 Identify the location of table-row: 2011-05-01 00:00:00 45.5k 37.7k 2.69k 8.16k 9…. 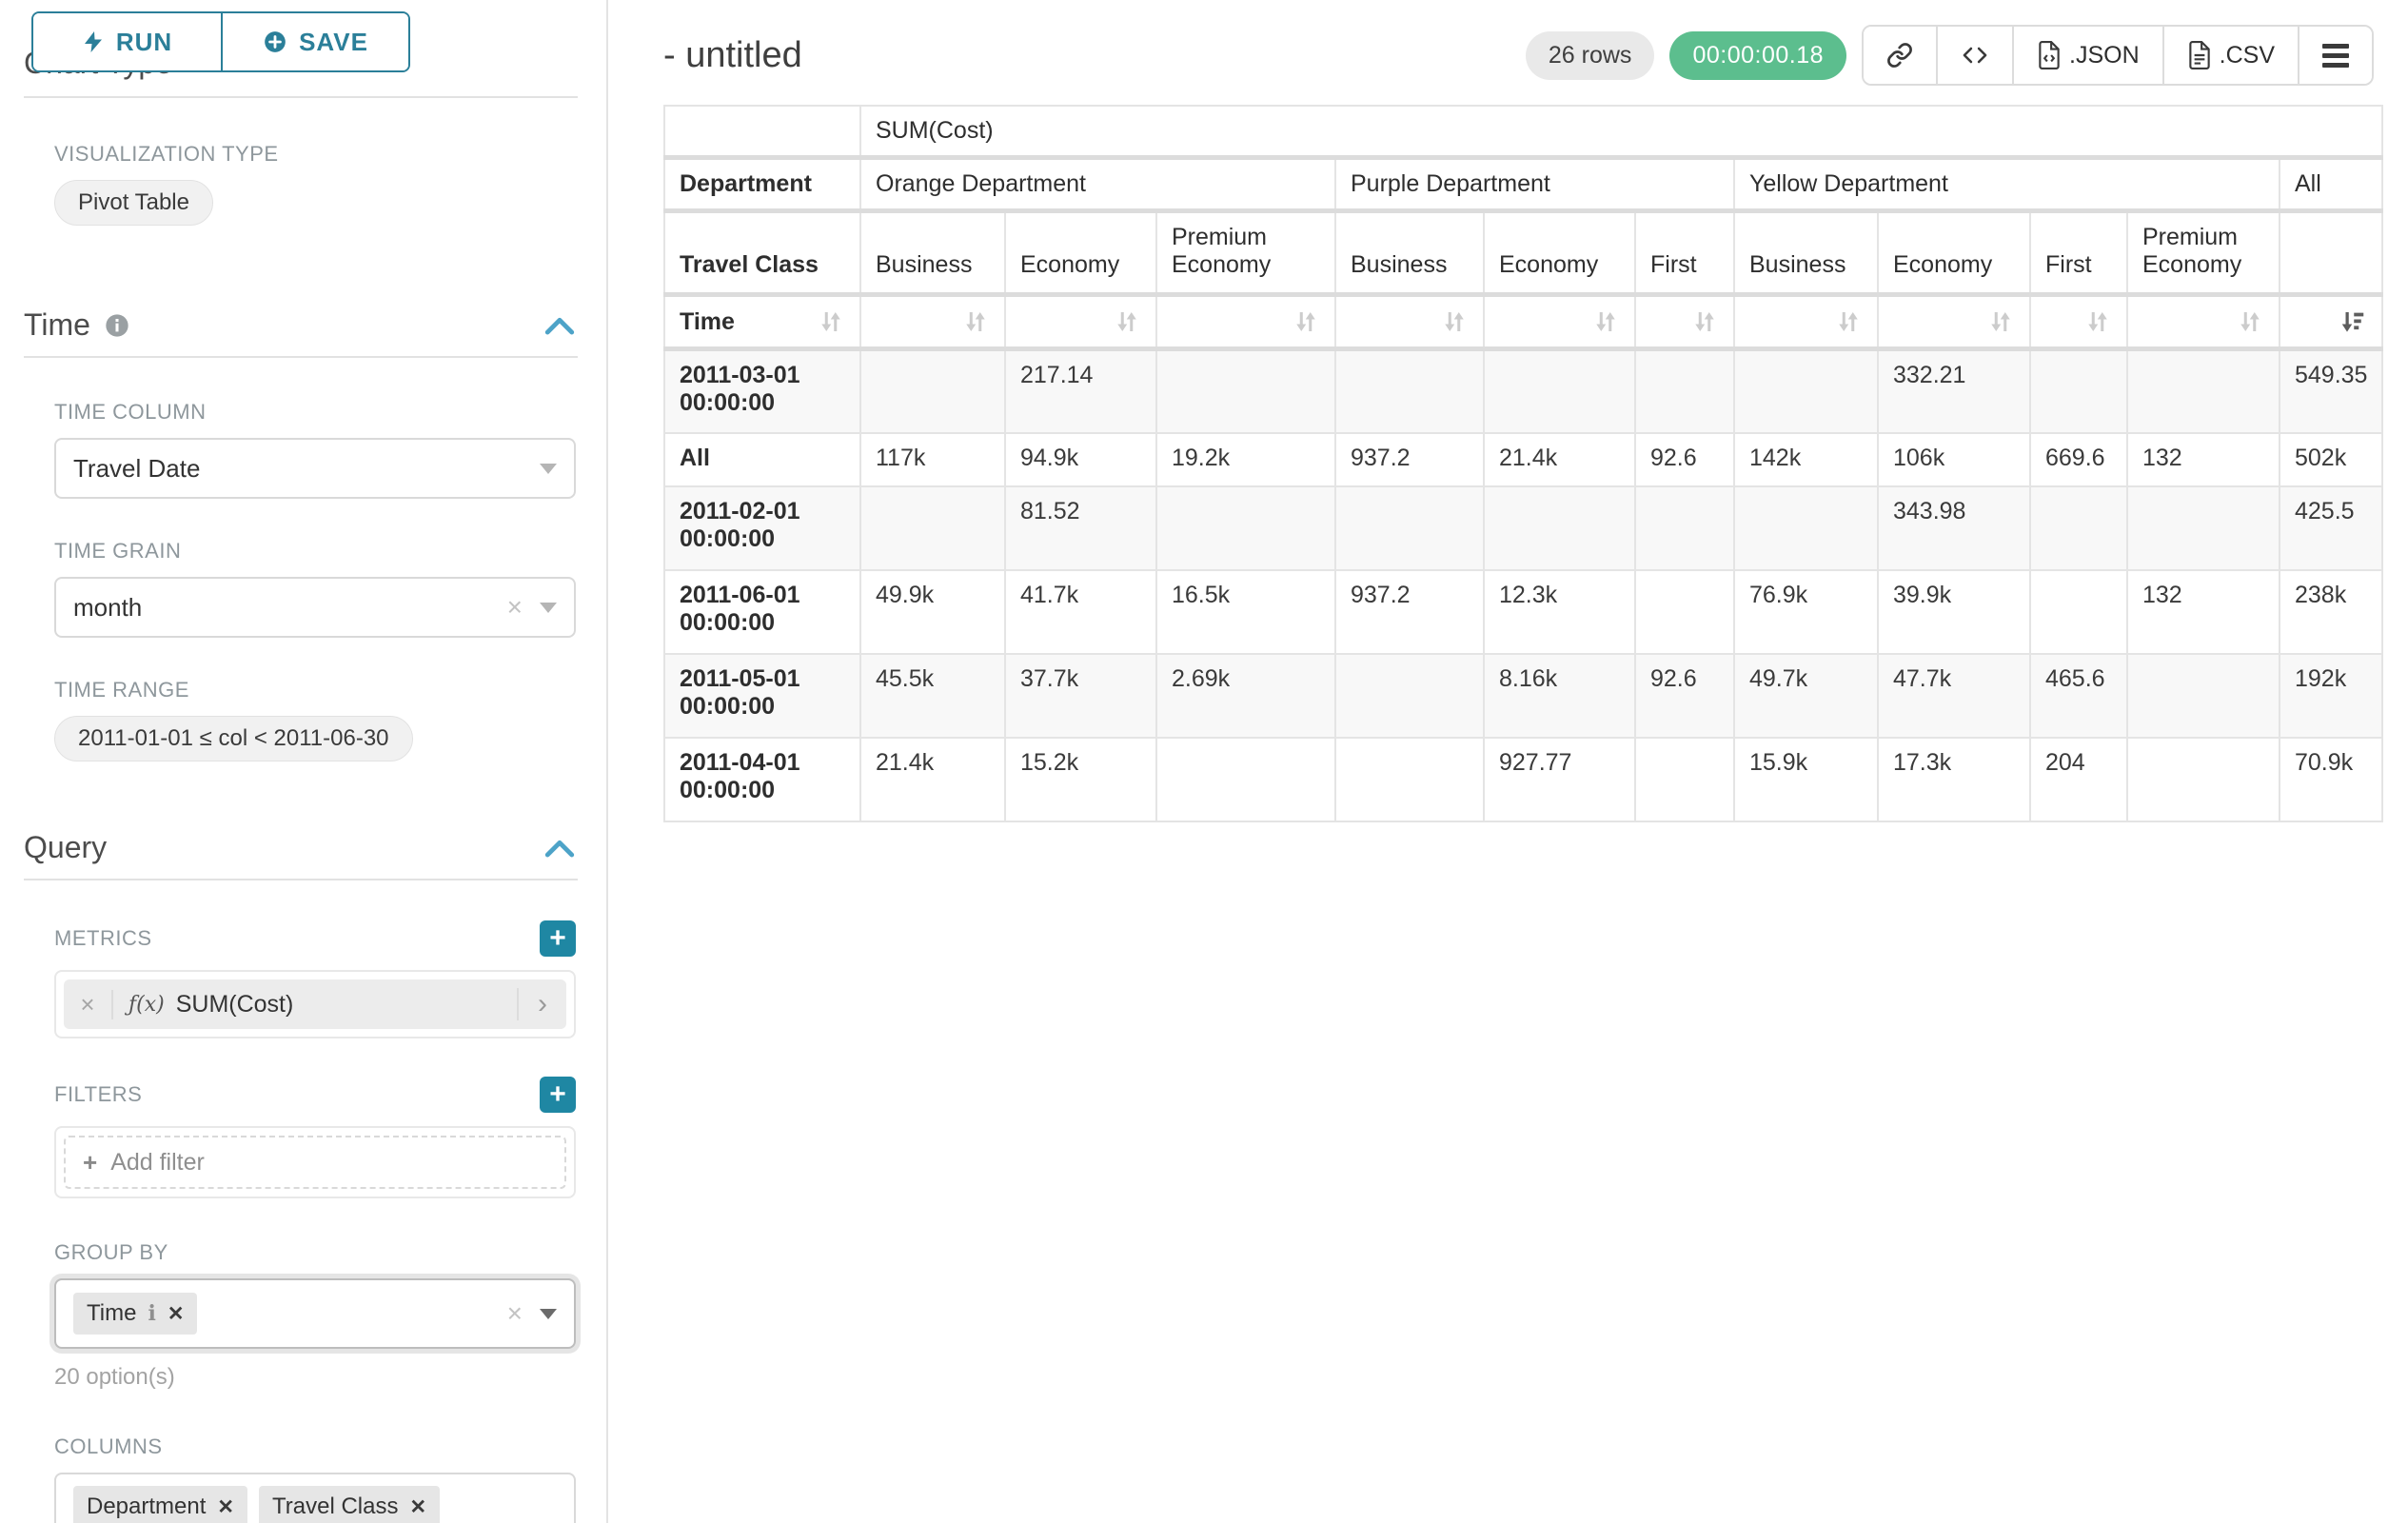
(1523, 695).